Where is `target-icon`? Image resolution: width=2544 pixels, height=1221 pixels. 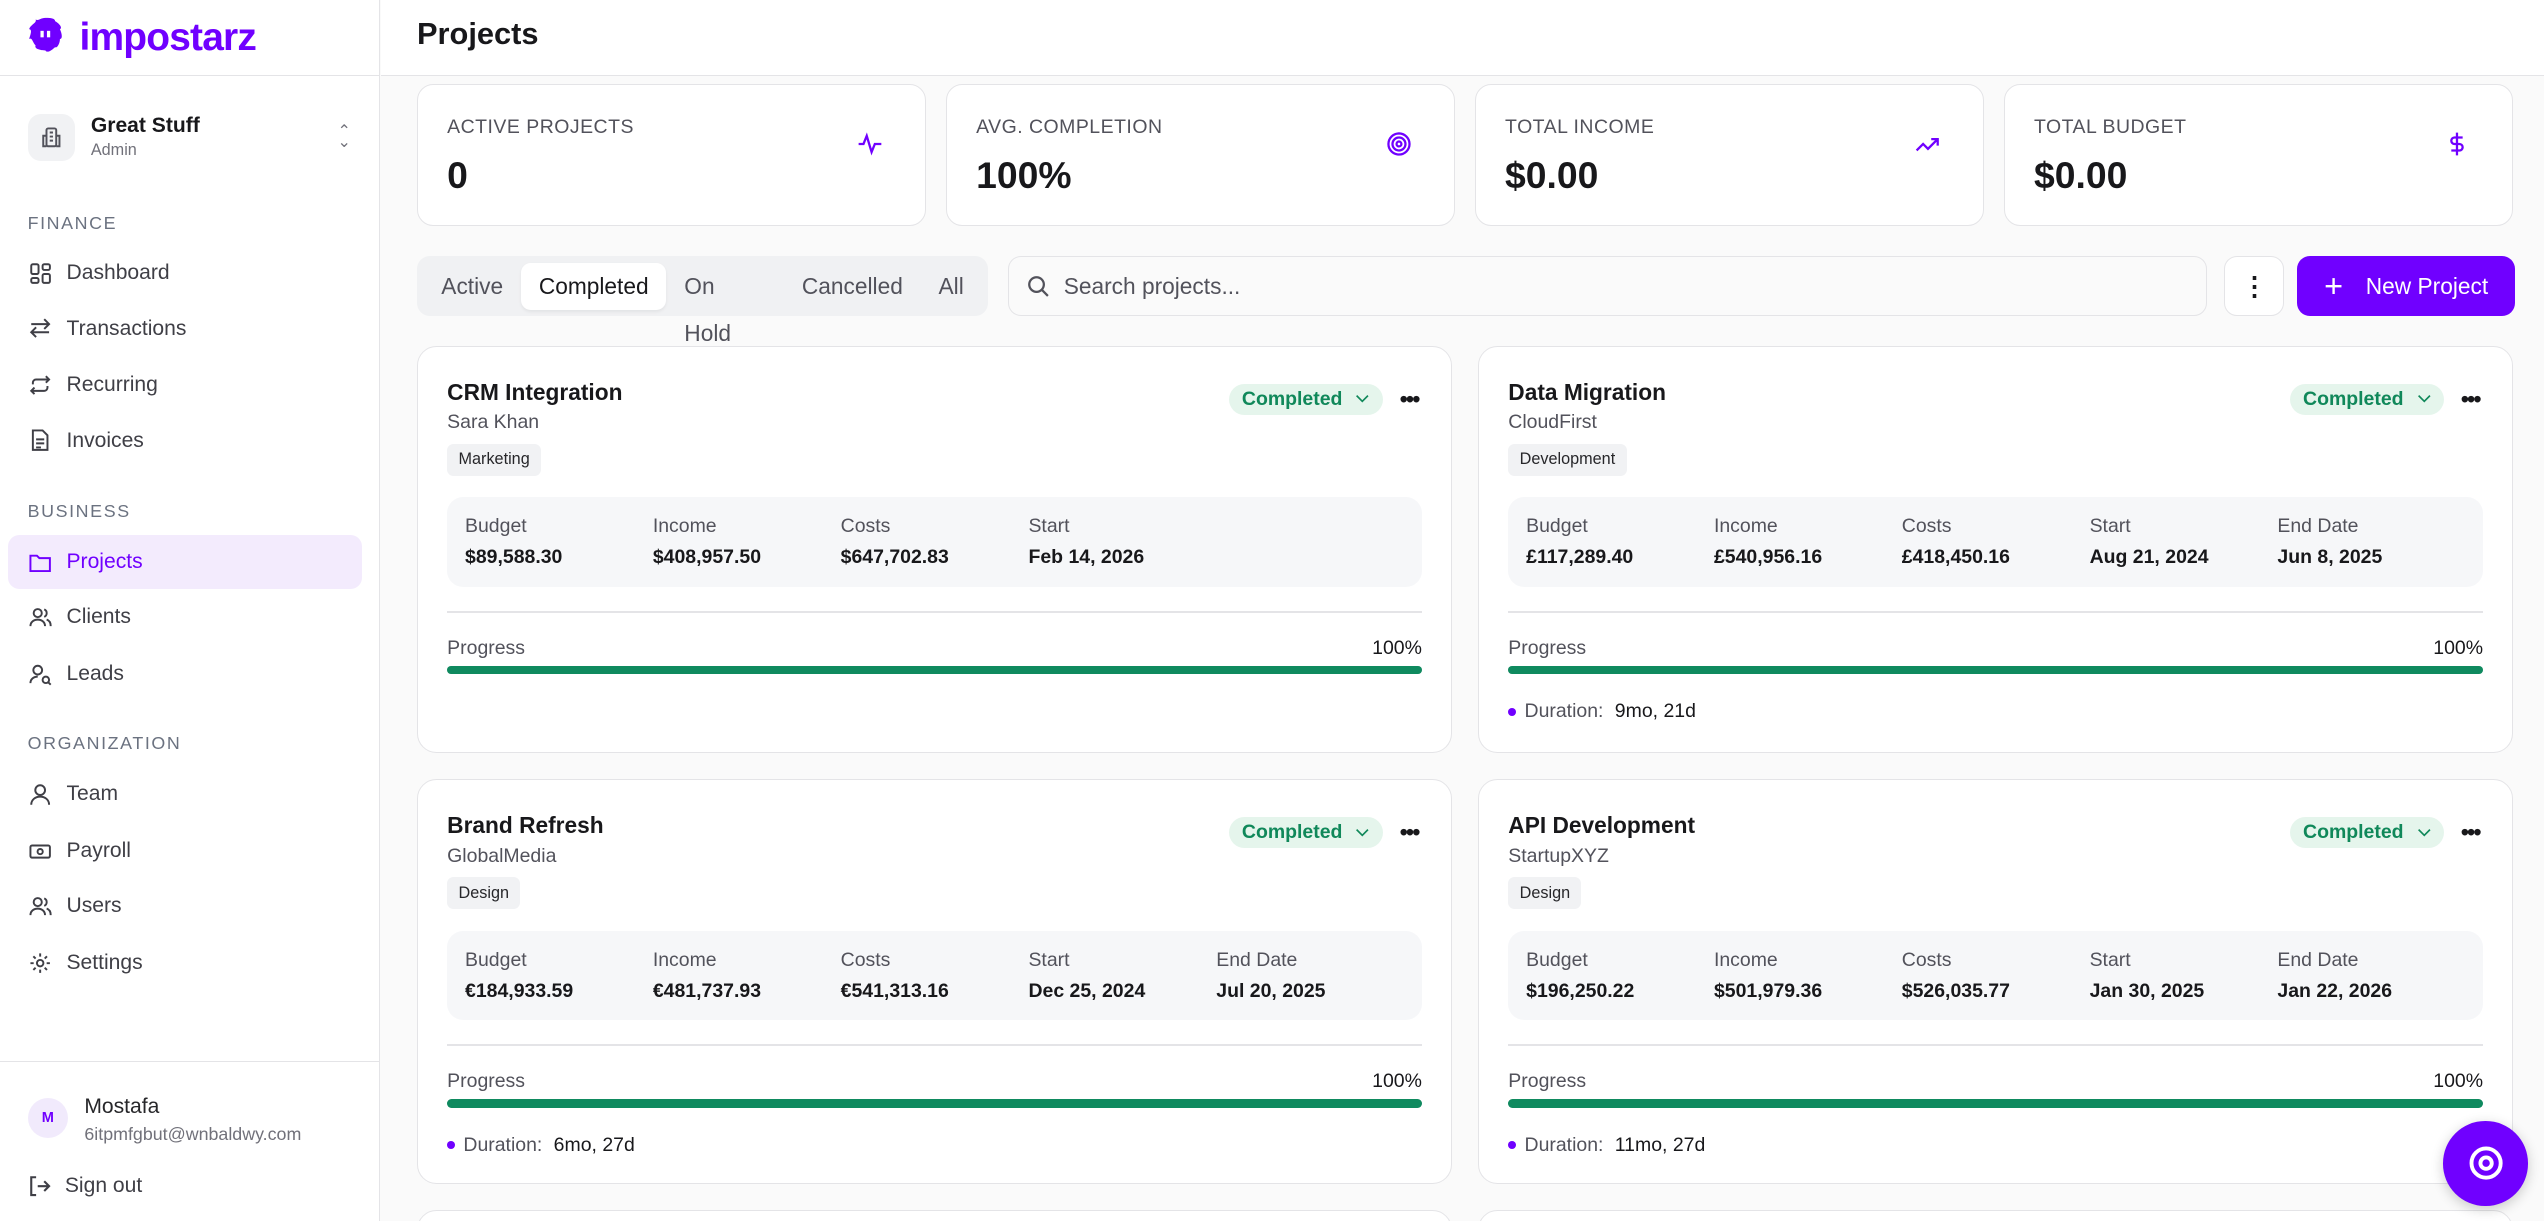
target-icon is located at coordinates (1399, 144).